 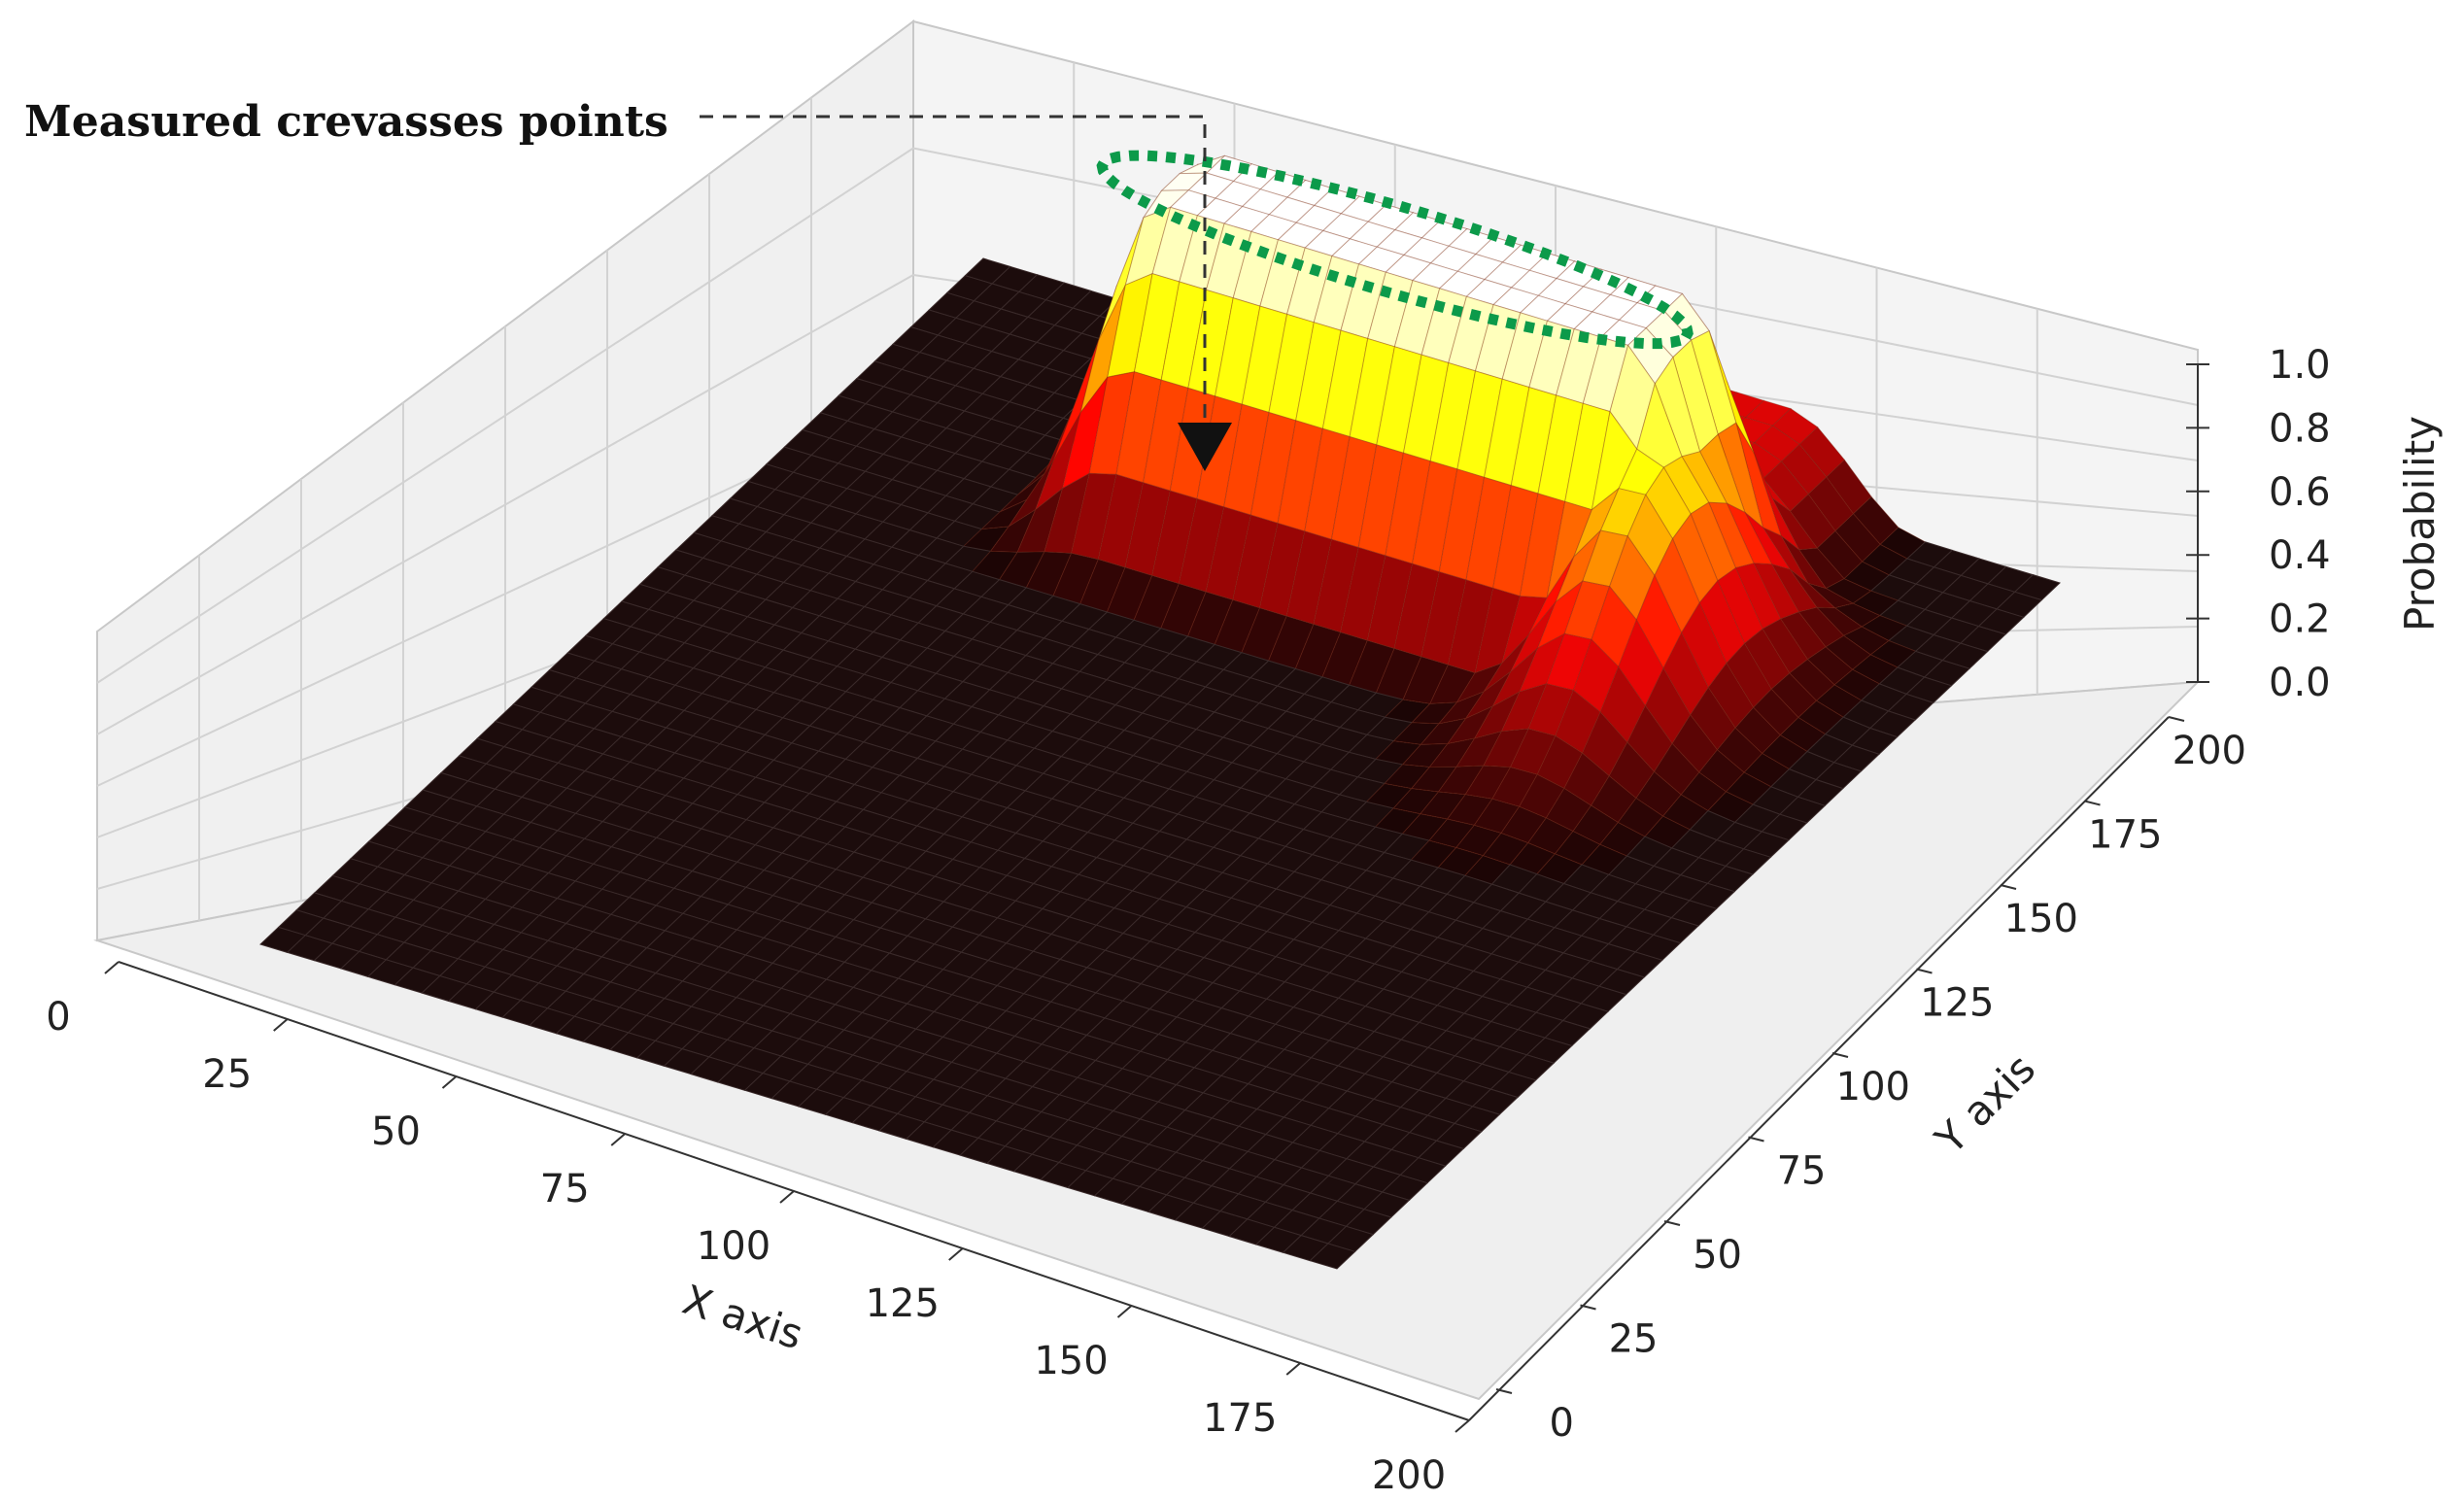 I want to click on z-tick-label: 0.8, so click(x=2300, y=428).